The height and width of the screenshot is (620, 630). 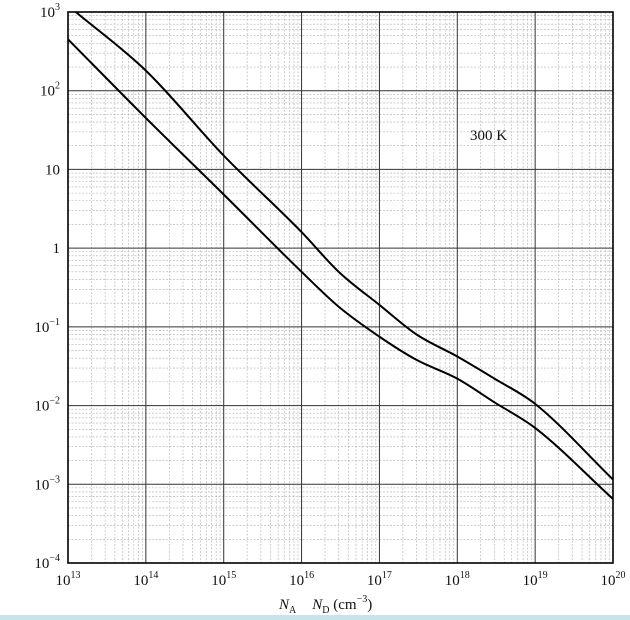 I want to click on x-label-na-sub: A, so click(x=293, y=610).